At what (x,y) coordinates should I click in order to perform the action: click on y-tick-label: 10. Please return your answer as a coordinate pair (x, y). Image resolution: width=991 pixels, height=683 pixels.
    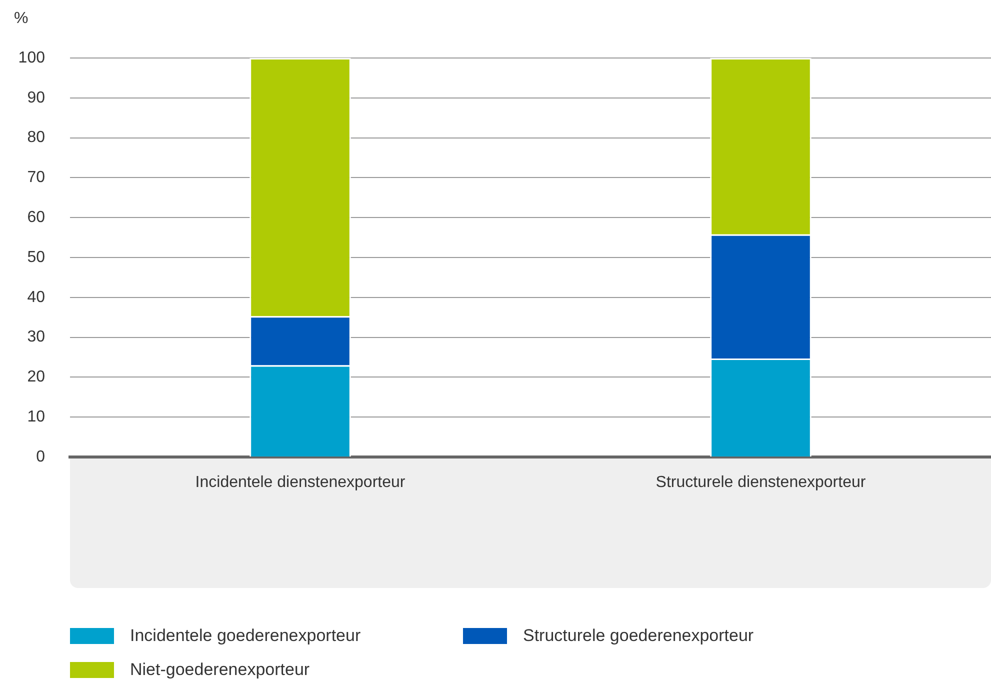
    Looking at the image, I should click on (36, 417).